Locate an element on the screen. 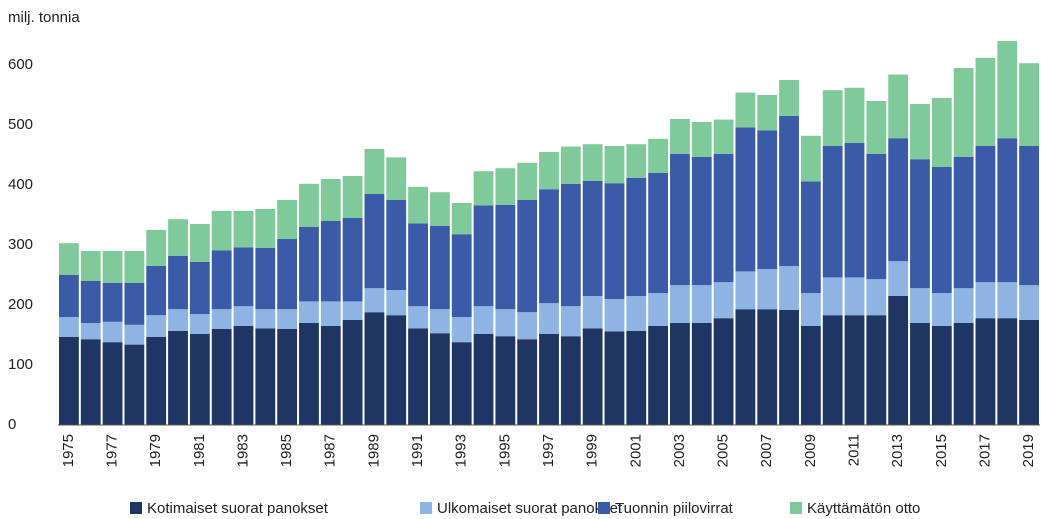 This screenshot has width=1041, height=519. x-tick-label: 2013 is located at coordinates (897, 450).